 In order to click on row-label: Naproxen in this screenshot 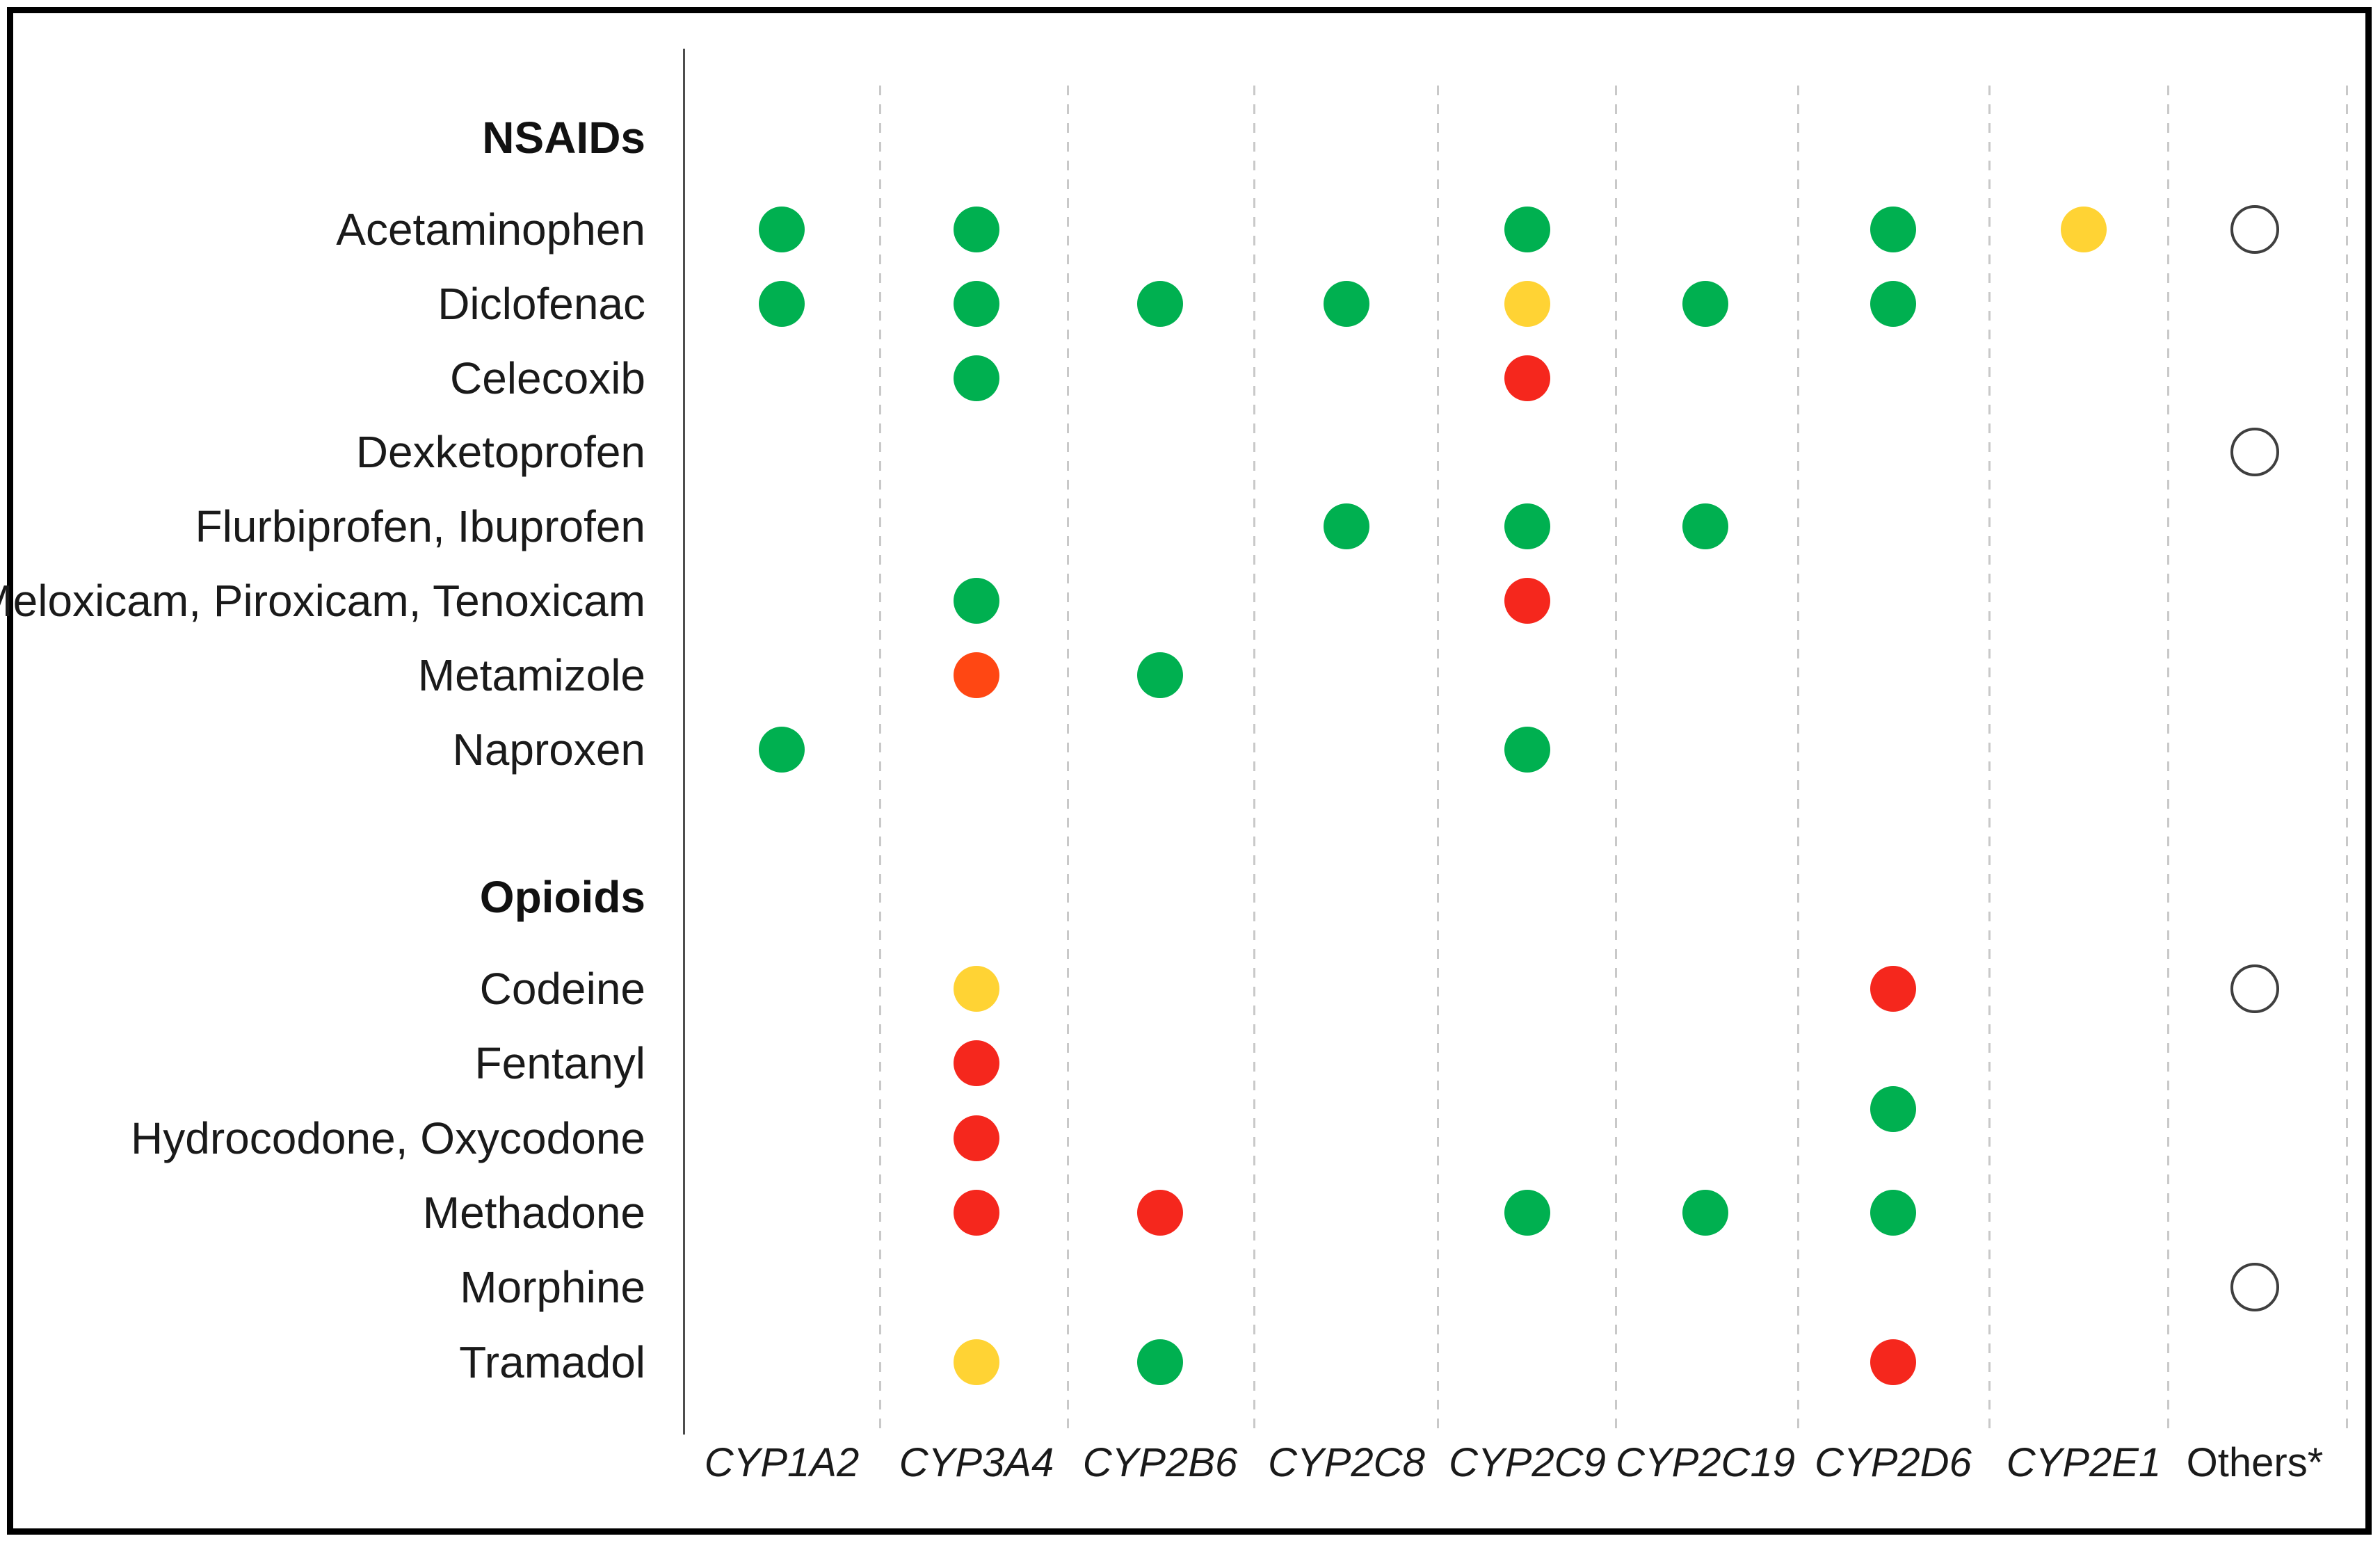, I will do `click(549, 750)`.